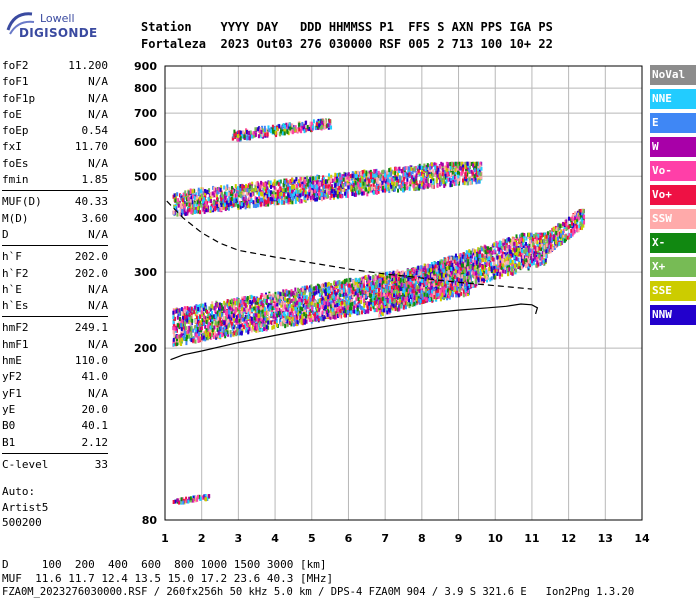 Image resolution: width=700 pixels, height=600 pixels. What do you see at coordinates (165, 538) in the screenshot?
I see `x-tick-label: 1` at bounding box center [165, 538].